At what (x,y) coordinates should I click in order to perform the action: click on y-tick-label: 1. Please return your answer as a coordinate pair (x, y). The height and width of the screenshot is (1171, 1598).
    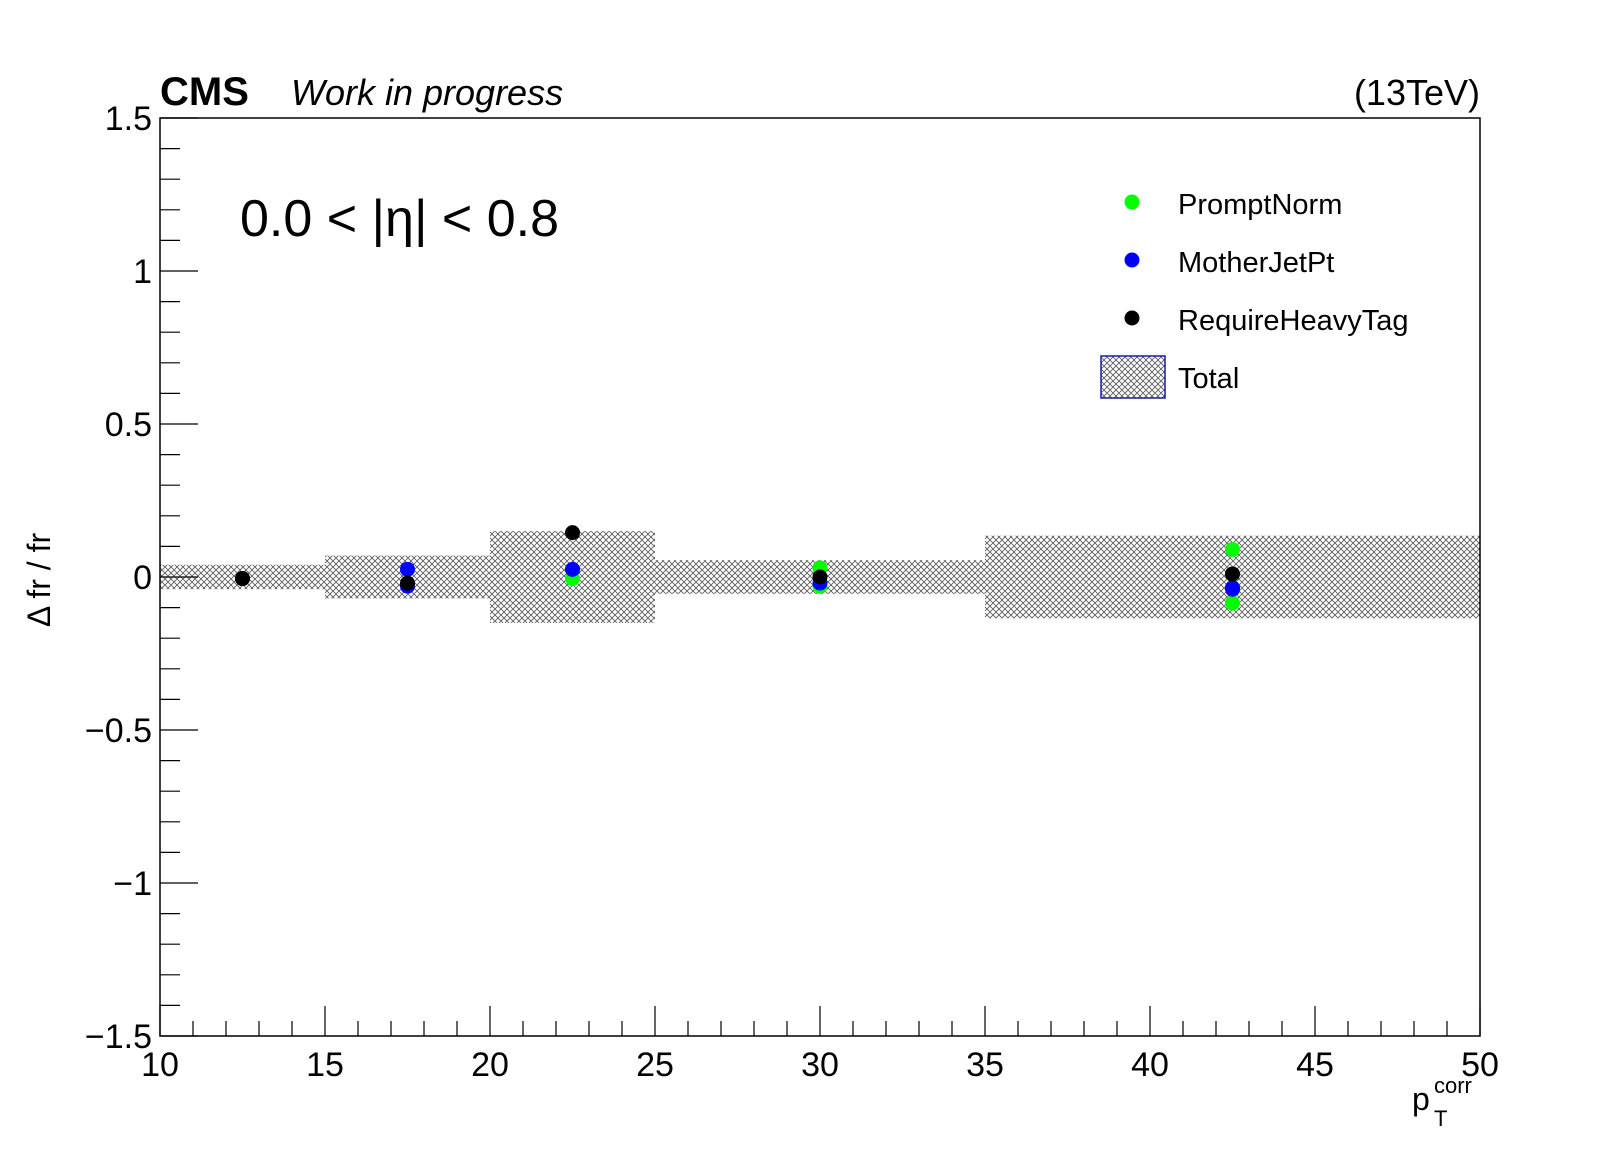
    Looking at the image, I should click on (142, 272).